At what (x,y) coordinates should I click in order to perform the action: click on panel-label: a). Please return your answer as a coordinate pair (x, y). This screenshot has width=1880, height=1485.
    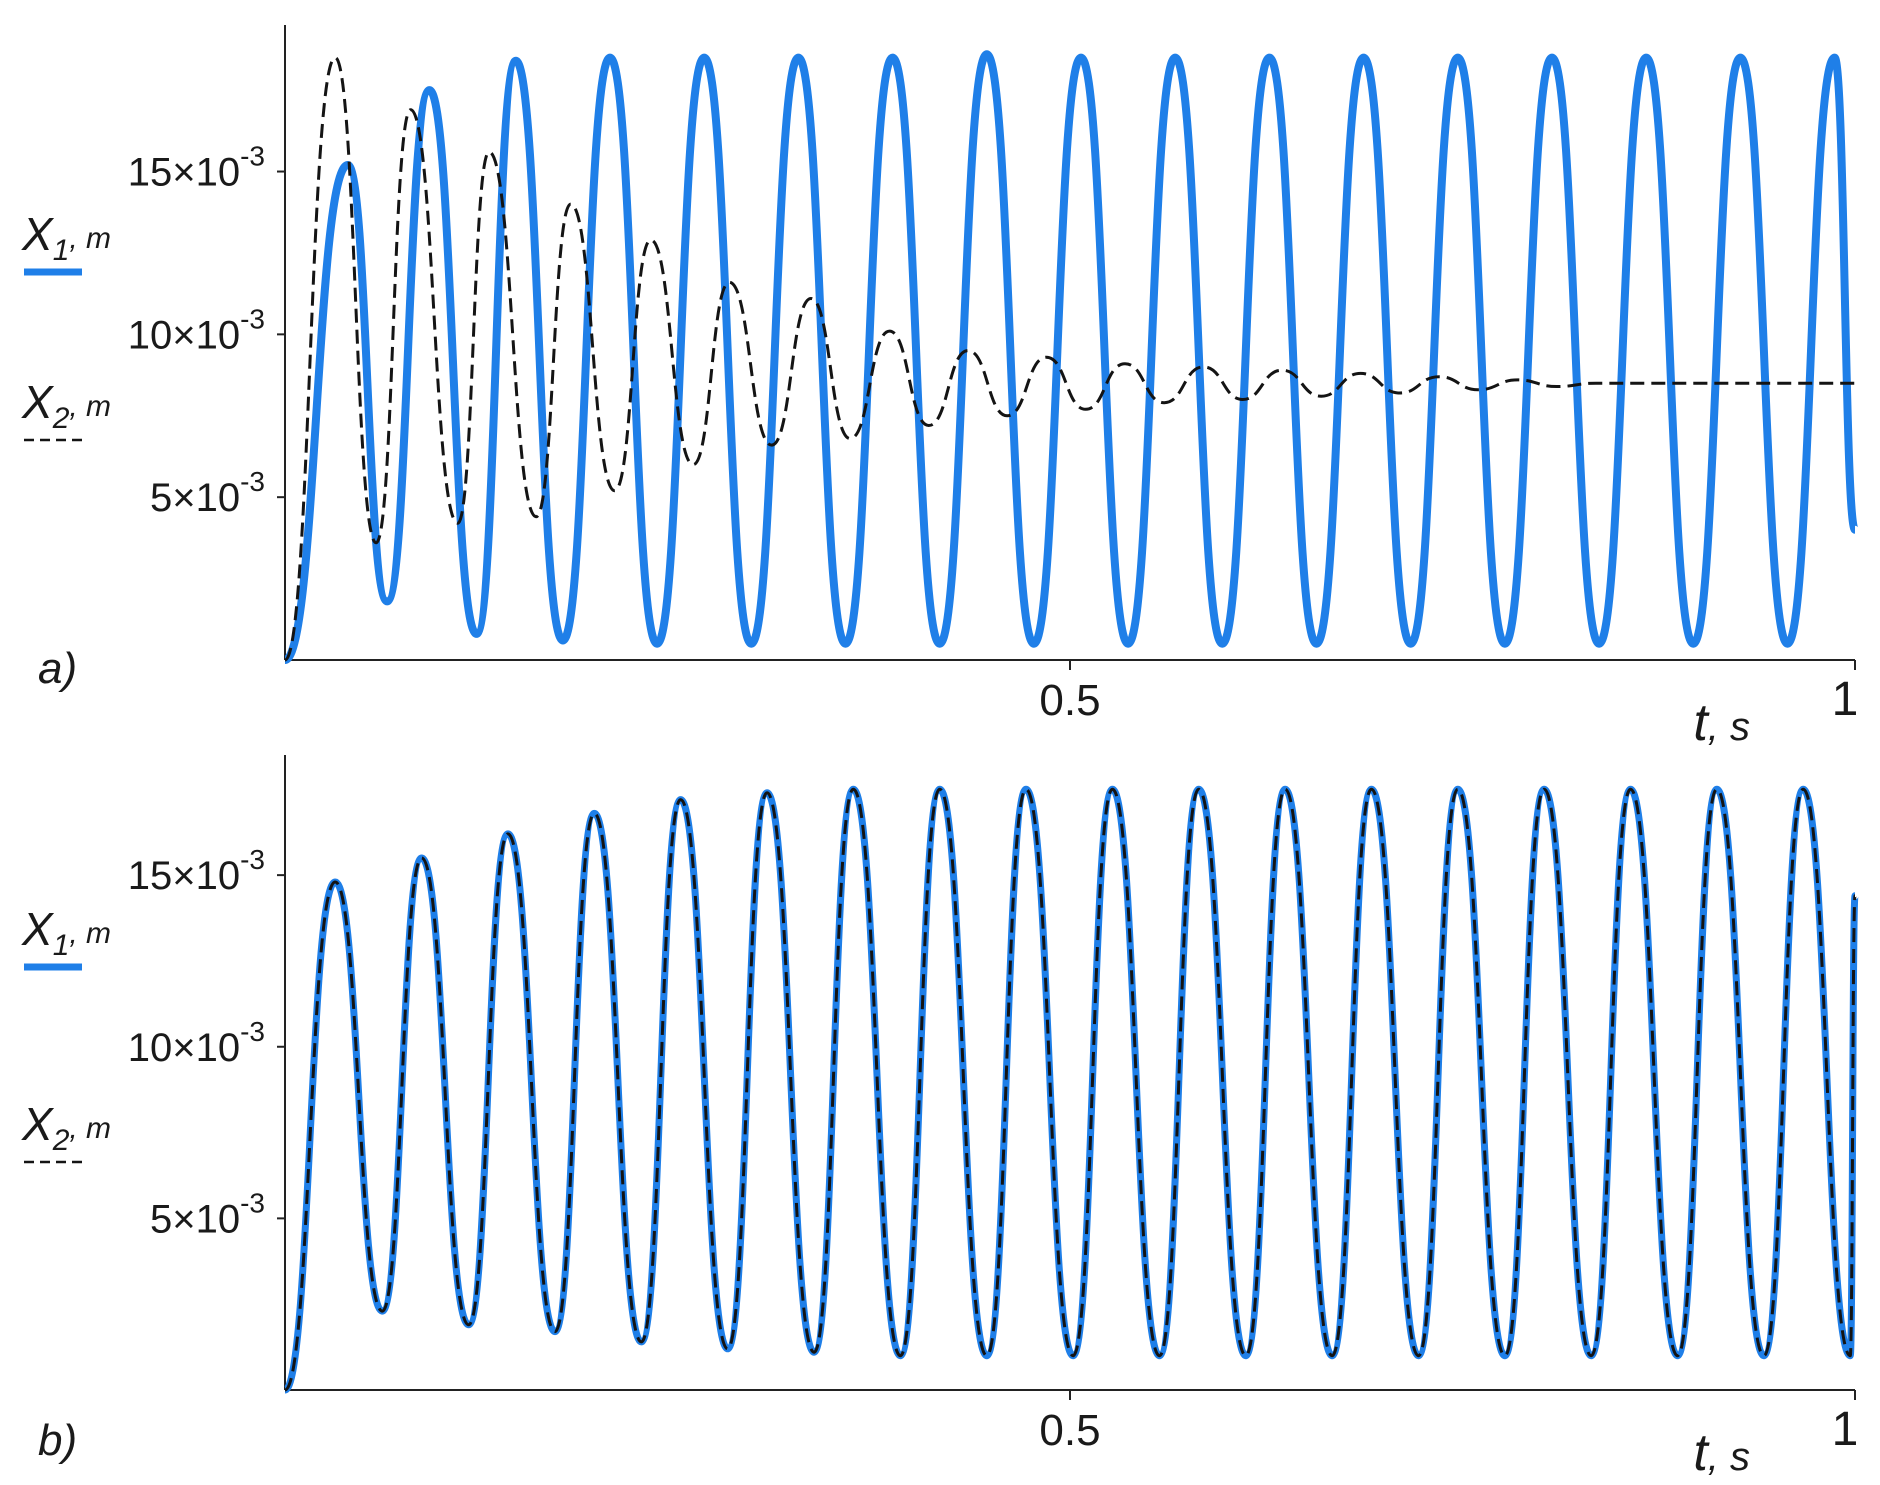
    Looking at the image, I should click on (57, 668).